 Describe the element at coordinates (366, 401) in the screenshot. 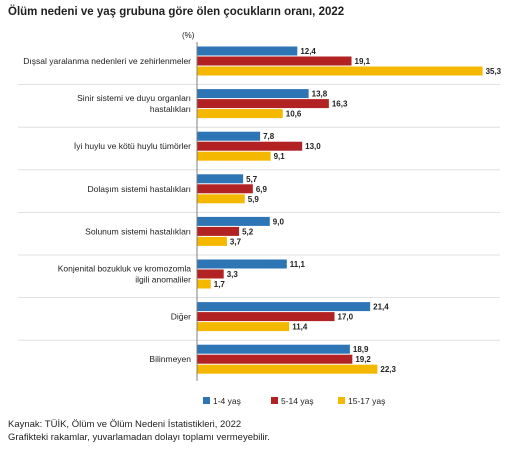

I see `legend-label: 15-17 yaş` at that location.